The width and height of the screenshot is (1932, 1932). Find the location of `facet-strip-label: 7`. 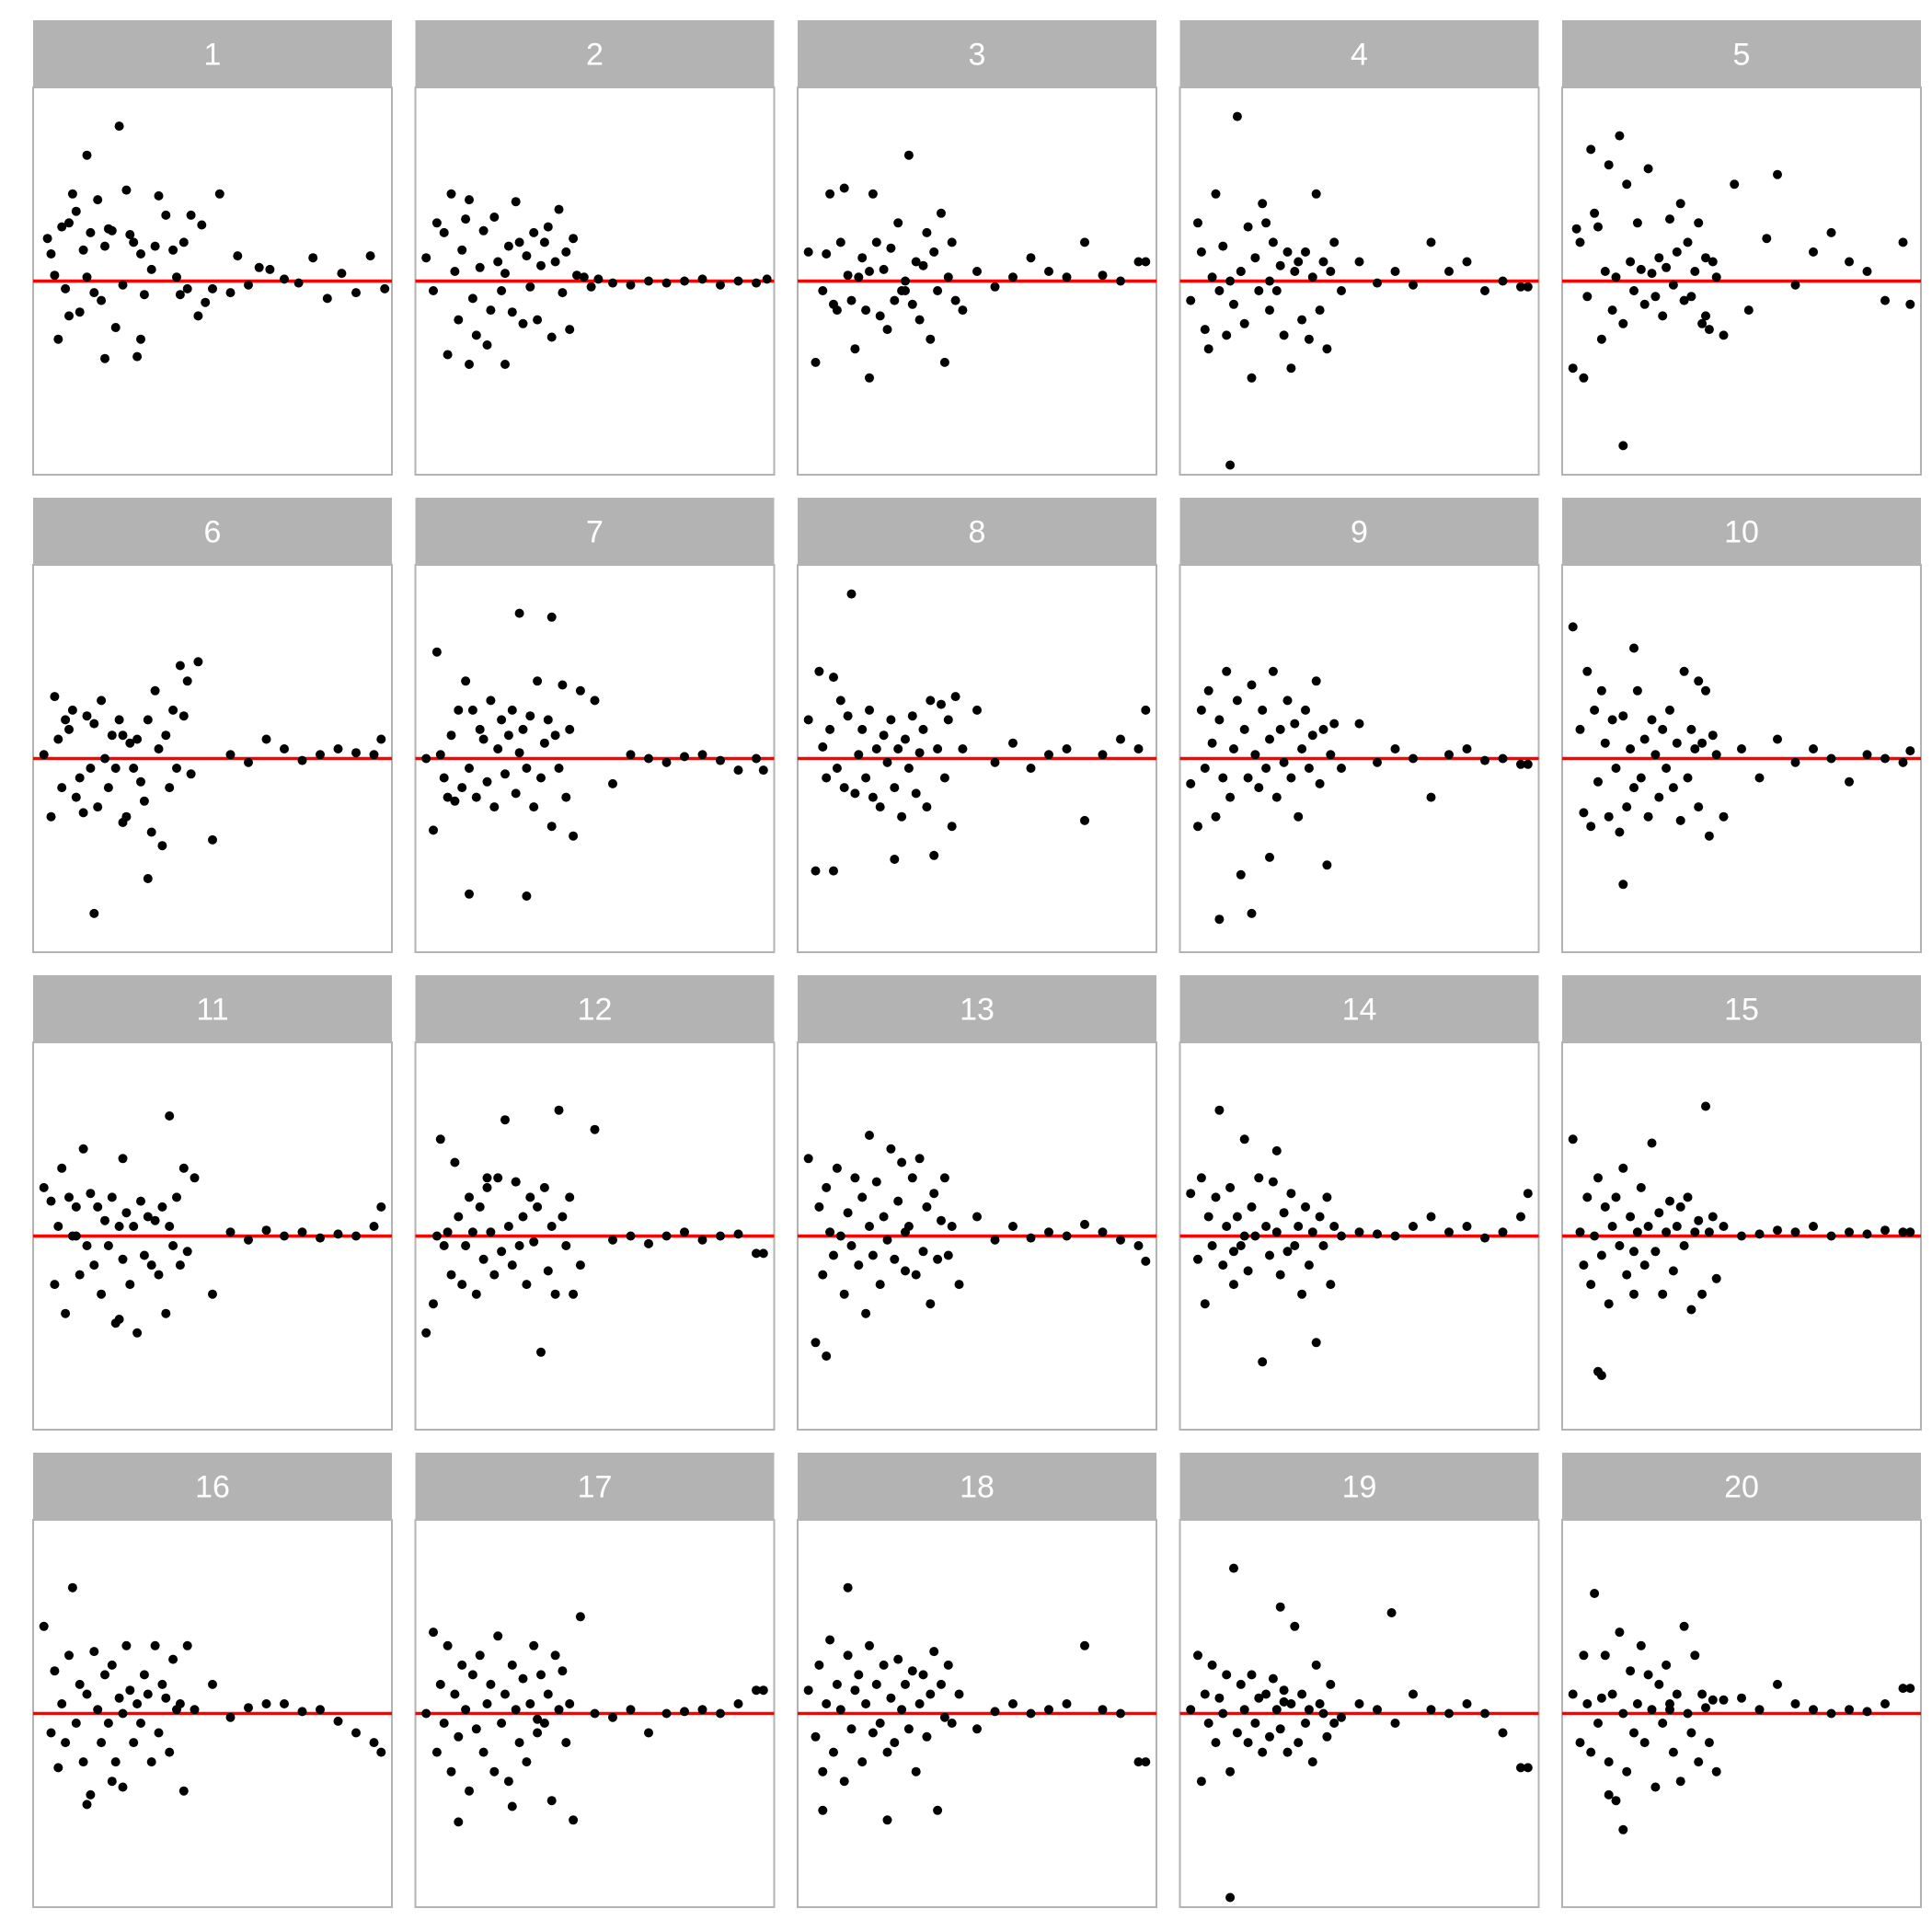

facet-strip-label: 7 is located at coordinates (595, 532).